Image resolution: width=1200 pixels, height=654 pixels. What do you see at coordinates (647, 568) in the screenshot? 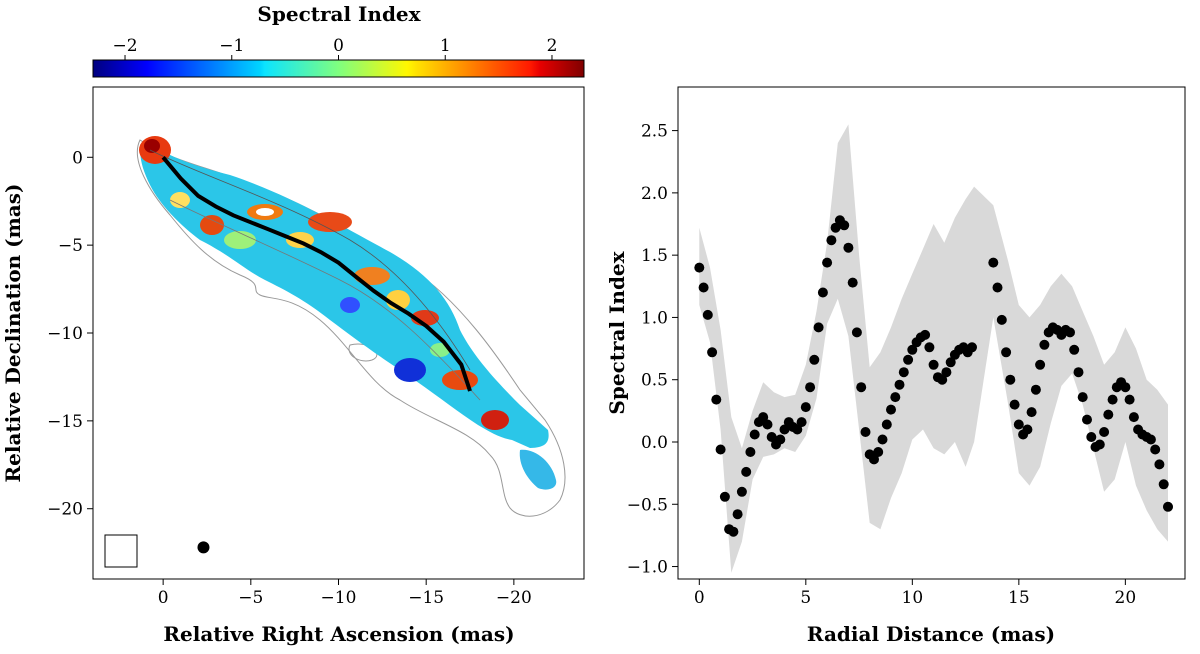
I see `right-ytick-label: −1.0` at bounding box center [647, 568].